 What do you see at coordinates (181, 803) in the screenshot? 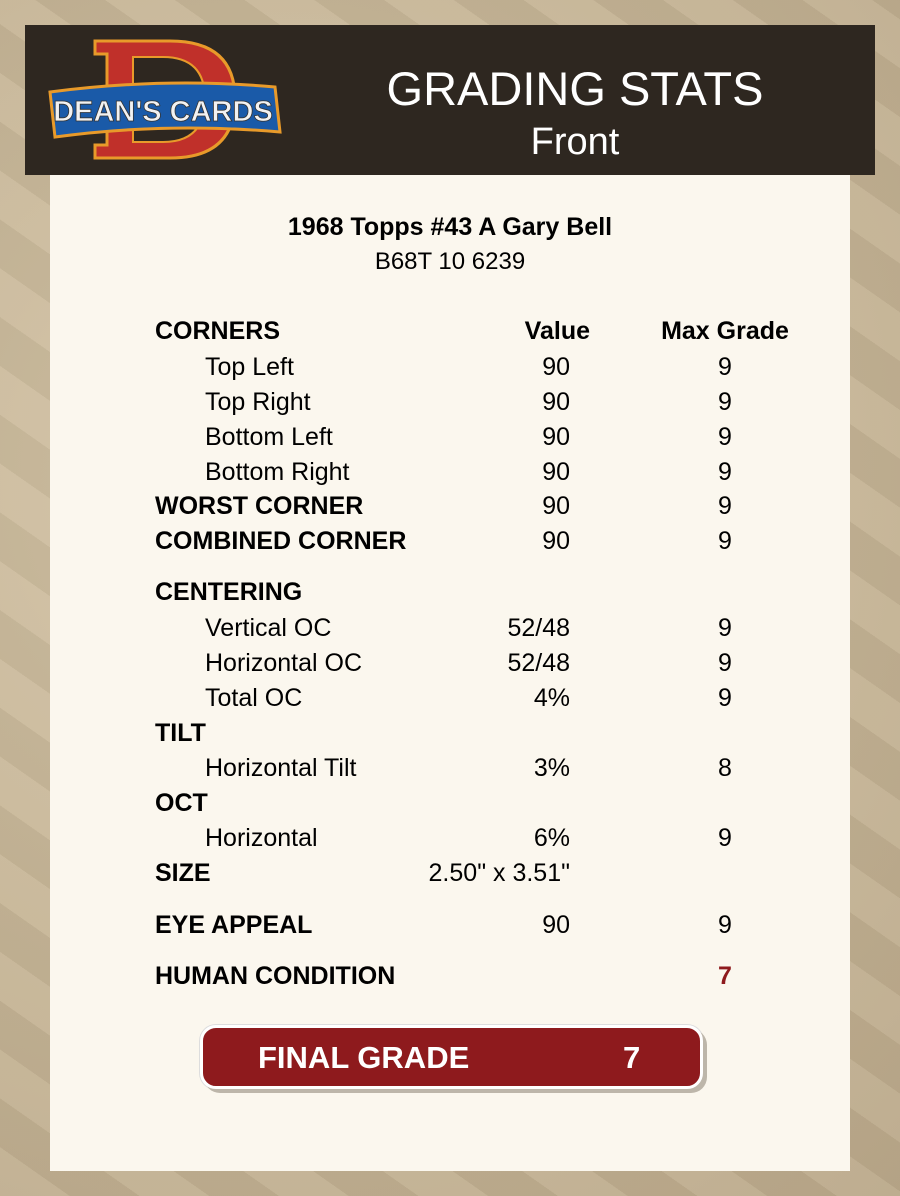
I see `stat-label: OCT` at bounding box center [181, 803].